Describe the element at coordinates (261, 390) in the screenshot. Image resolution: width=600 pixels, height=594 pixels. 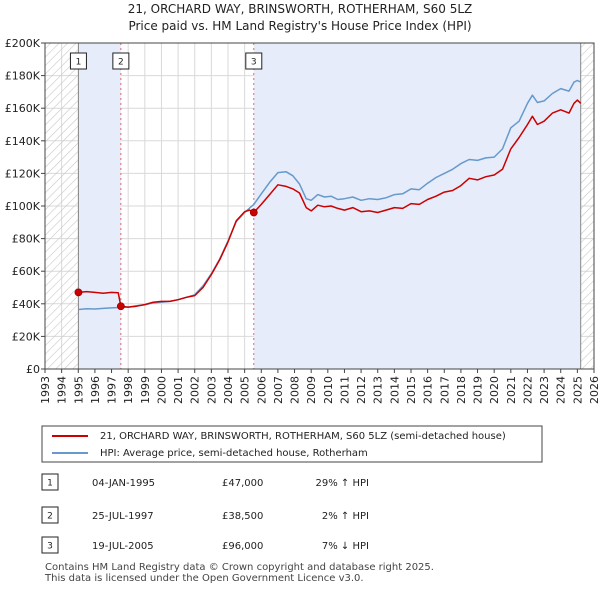
I see `x-tick-label: 2006` at that location.